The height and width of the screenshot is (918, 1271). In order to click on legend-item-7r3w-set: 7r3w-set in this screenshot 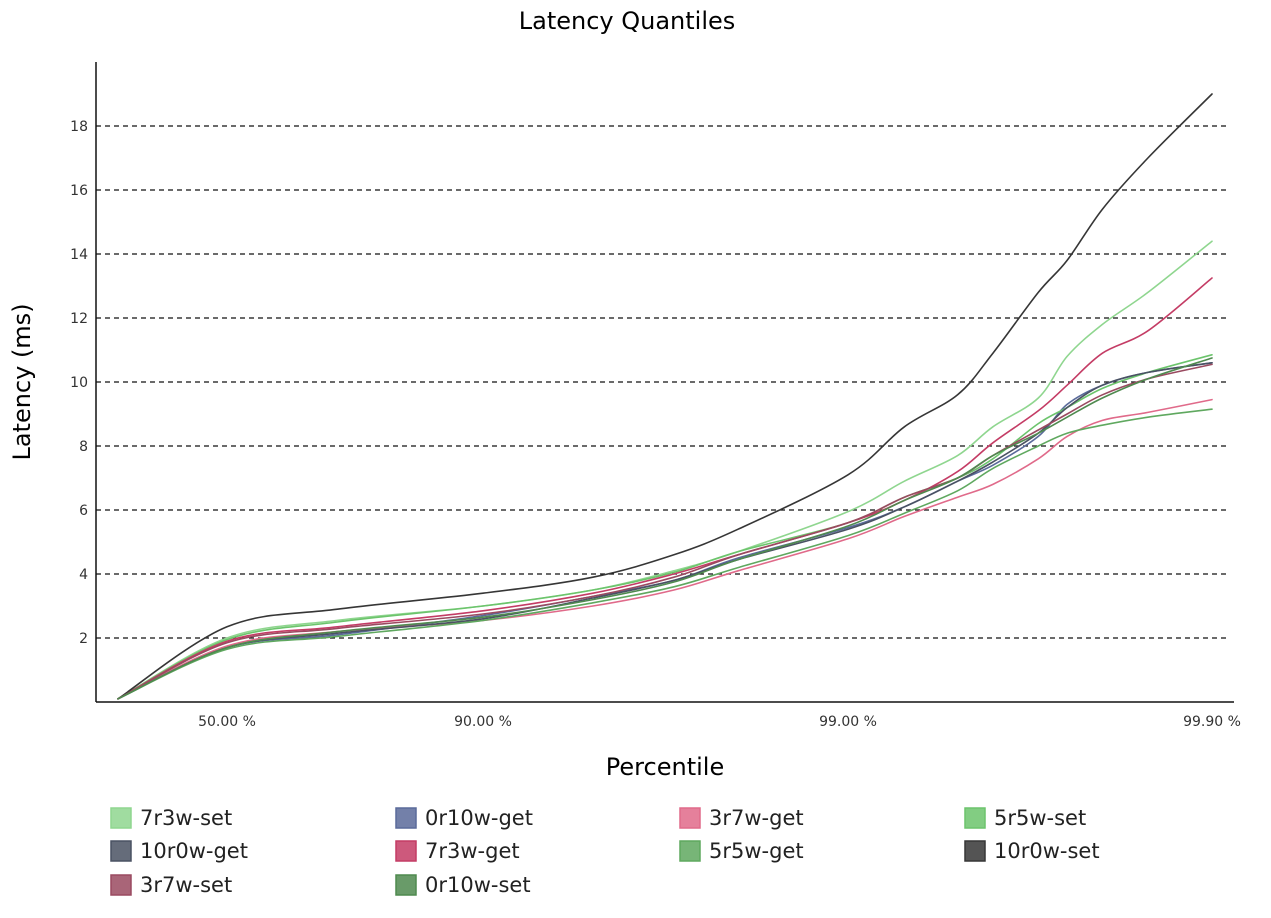, I will do `click(171, 818)`.